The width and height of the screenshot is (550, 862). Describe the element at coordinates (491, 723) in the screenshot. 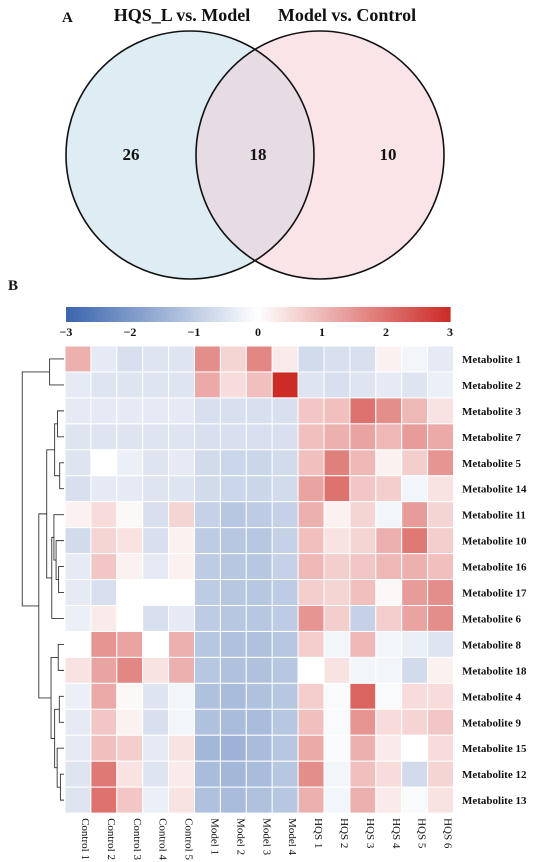

I see `row-label: Metabolite 9` at that location.